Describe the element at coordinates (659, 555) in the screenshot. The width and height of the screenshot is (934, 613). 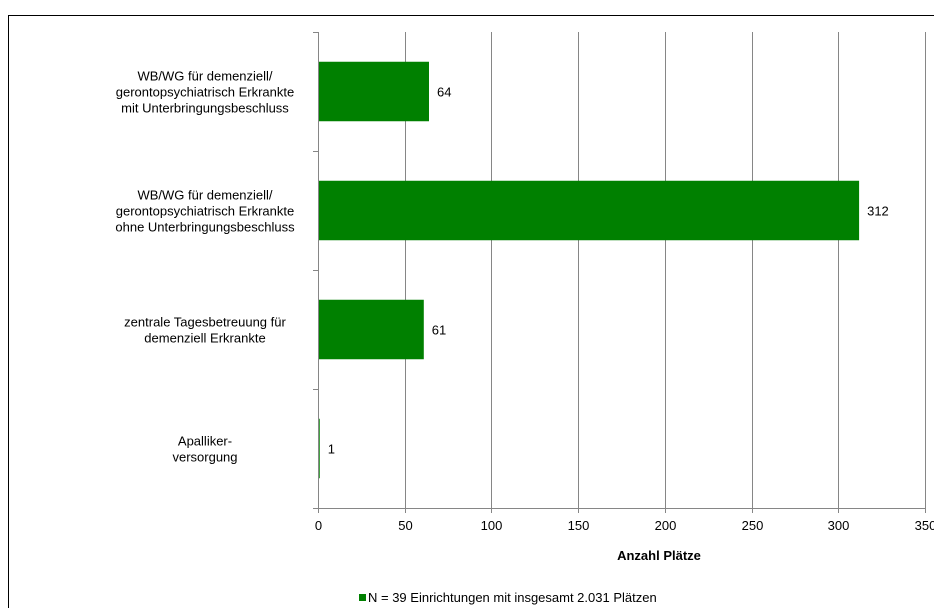
I see `x-axis-title: Anzahl Plätze` at that location.